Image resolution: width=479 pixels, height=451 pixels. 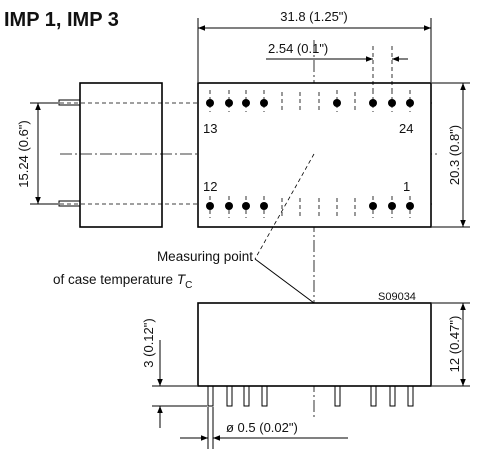 I want to click on side-view-body, so click(x=121, y=155).